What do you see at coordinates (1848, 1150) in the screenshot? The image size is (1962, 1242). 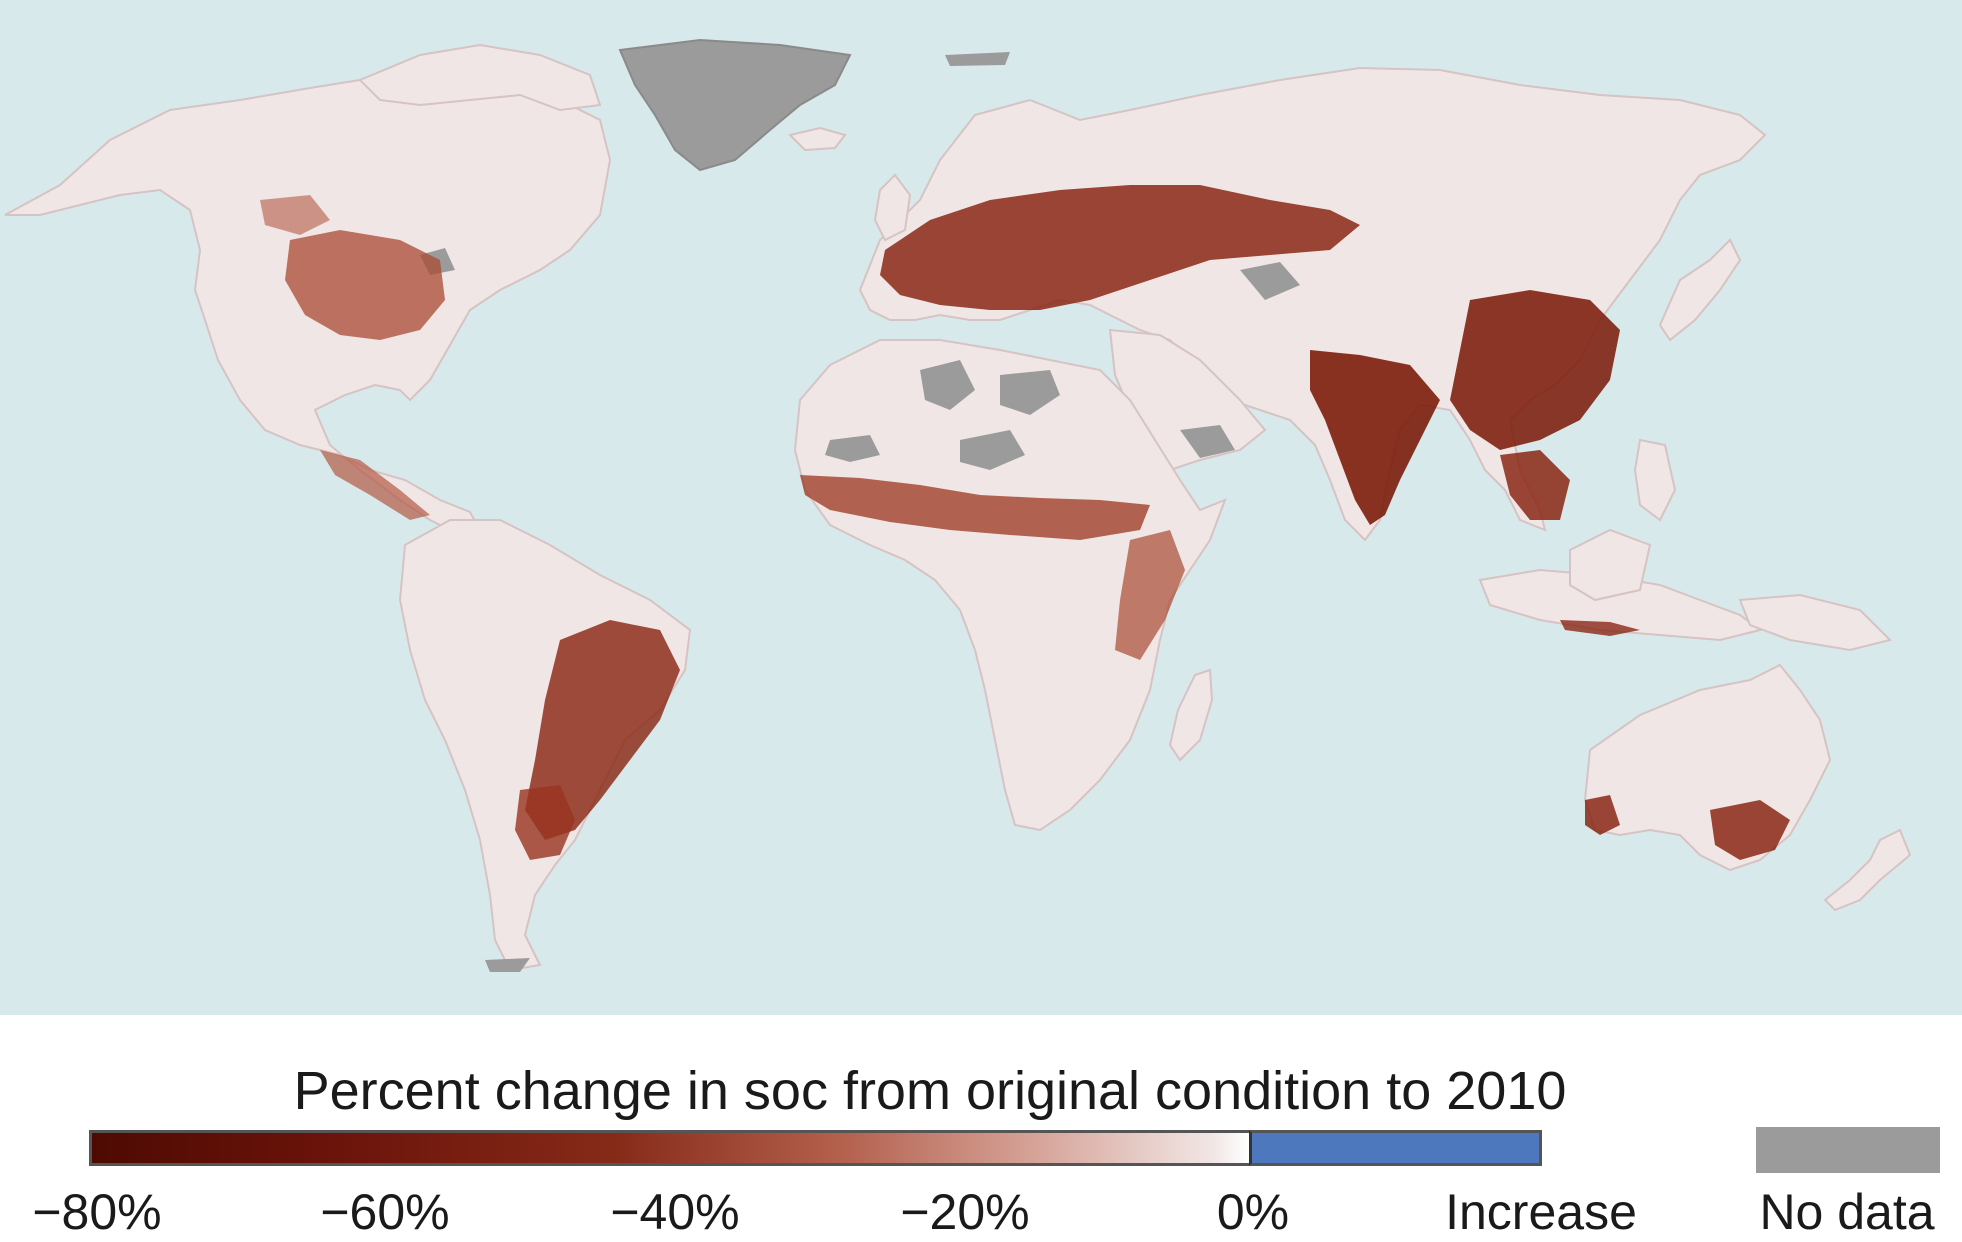 I see `legend-no-data-swatch` at bounding box center [1848, 1150].